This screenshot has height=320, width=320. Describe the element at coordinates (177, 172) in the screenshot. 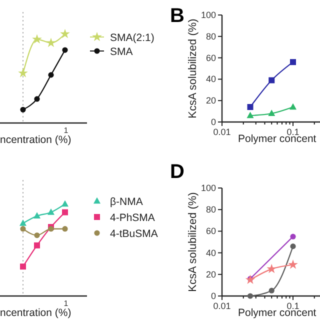

I see `chart-title: D` at that location.